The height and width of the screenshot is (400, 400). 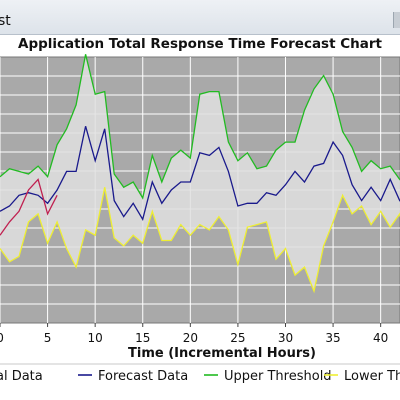 What do you see at coordinates (372, 376) in the screenshot?
I see `legend-label: Lower Thre` at bounding box center [372, 376].